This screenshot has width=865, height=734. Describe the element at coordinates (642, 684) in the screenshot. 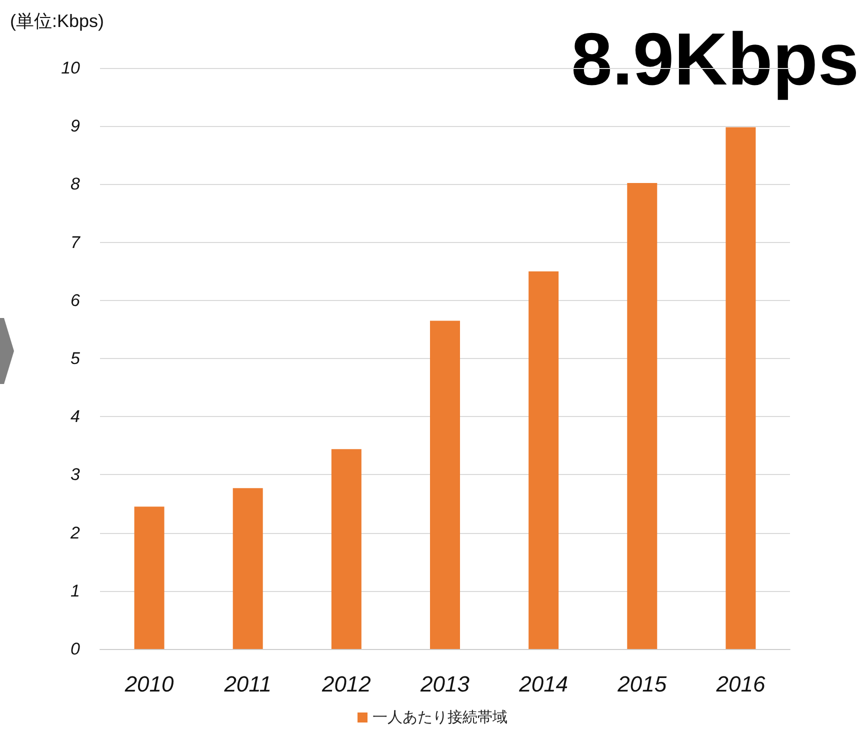

I see `x-tick-label: 2015` at that location.